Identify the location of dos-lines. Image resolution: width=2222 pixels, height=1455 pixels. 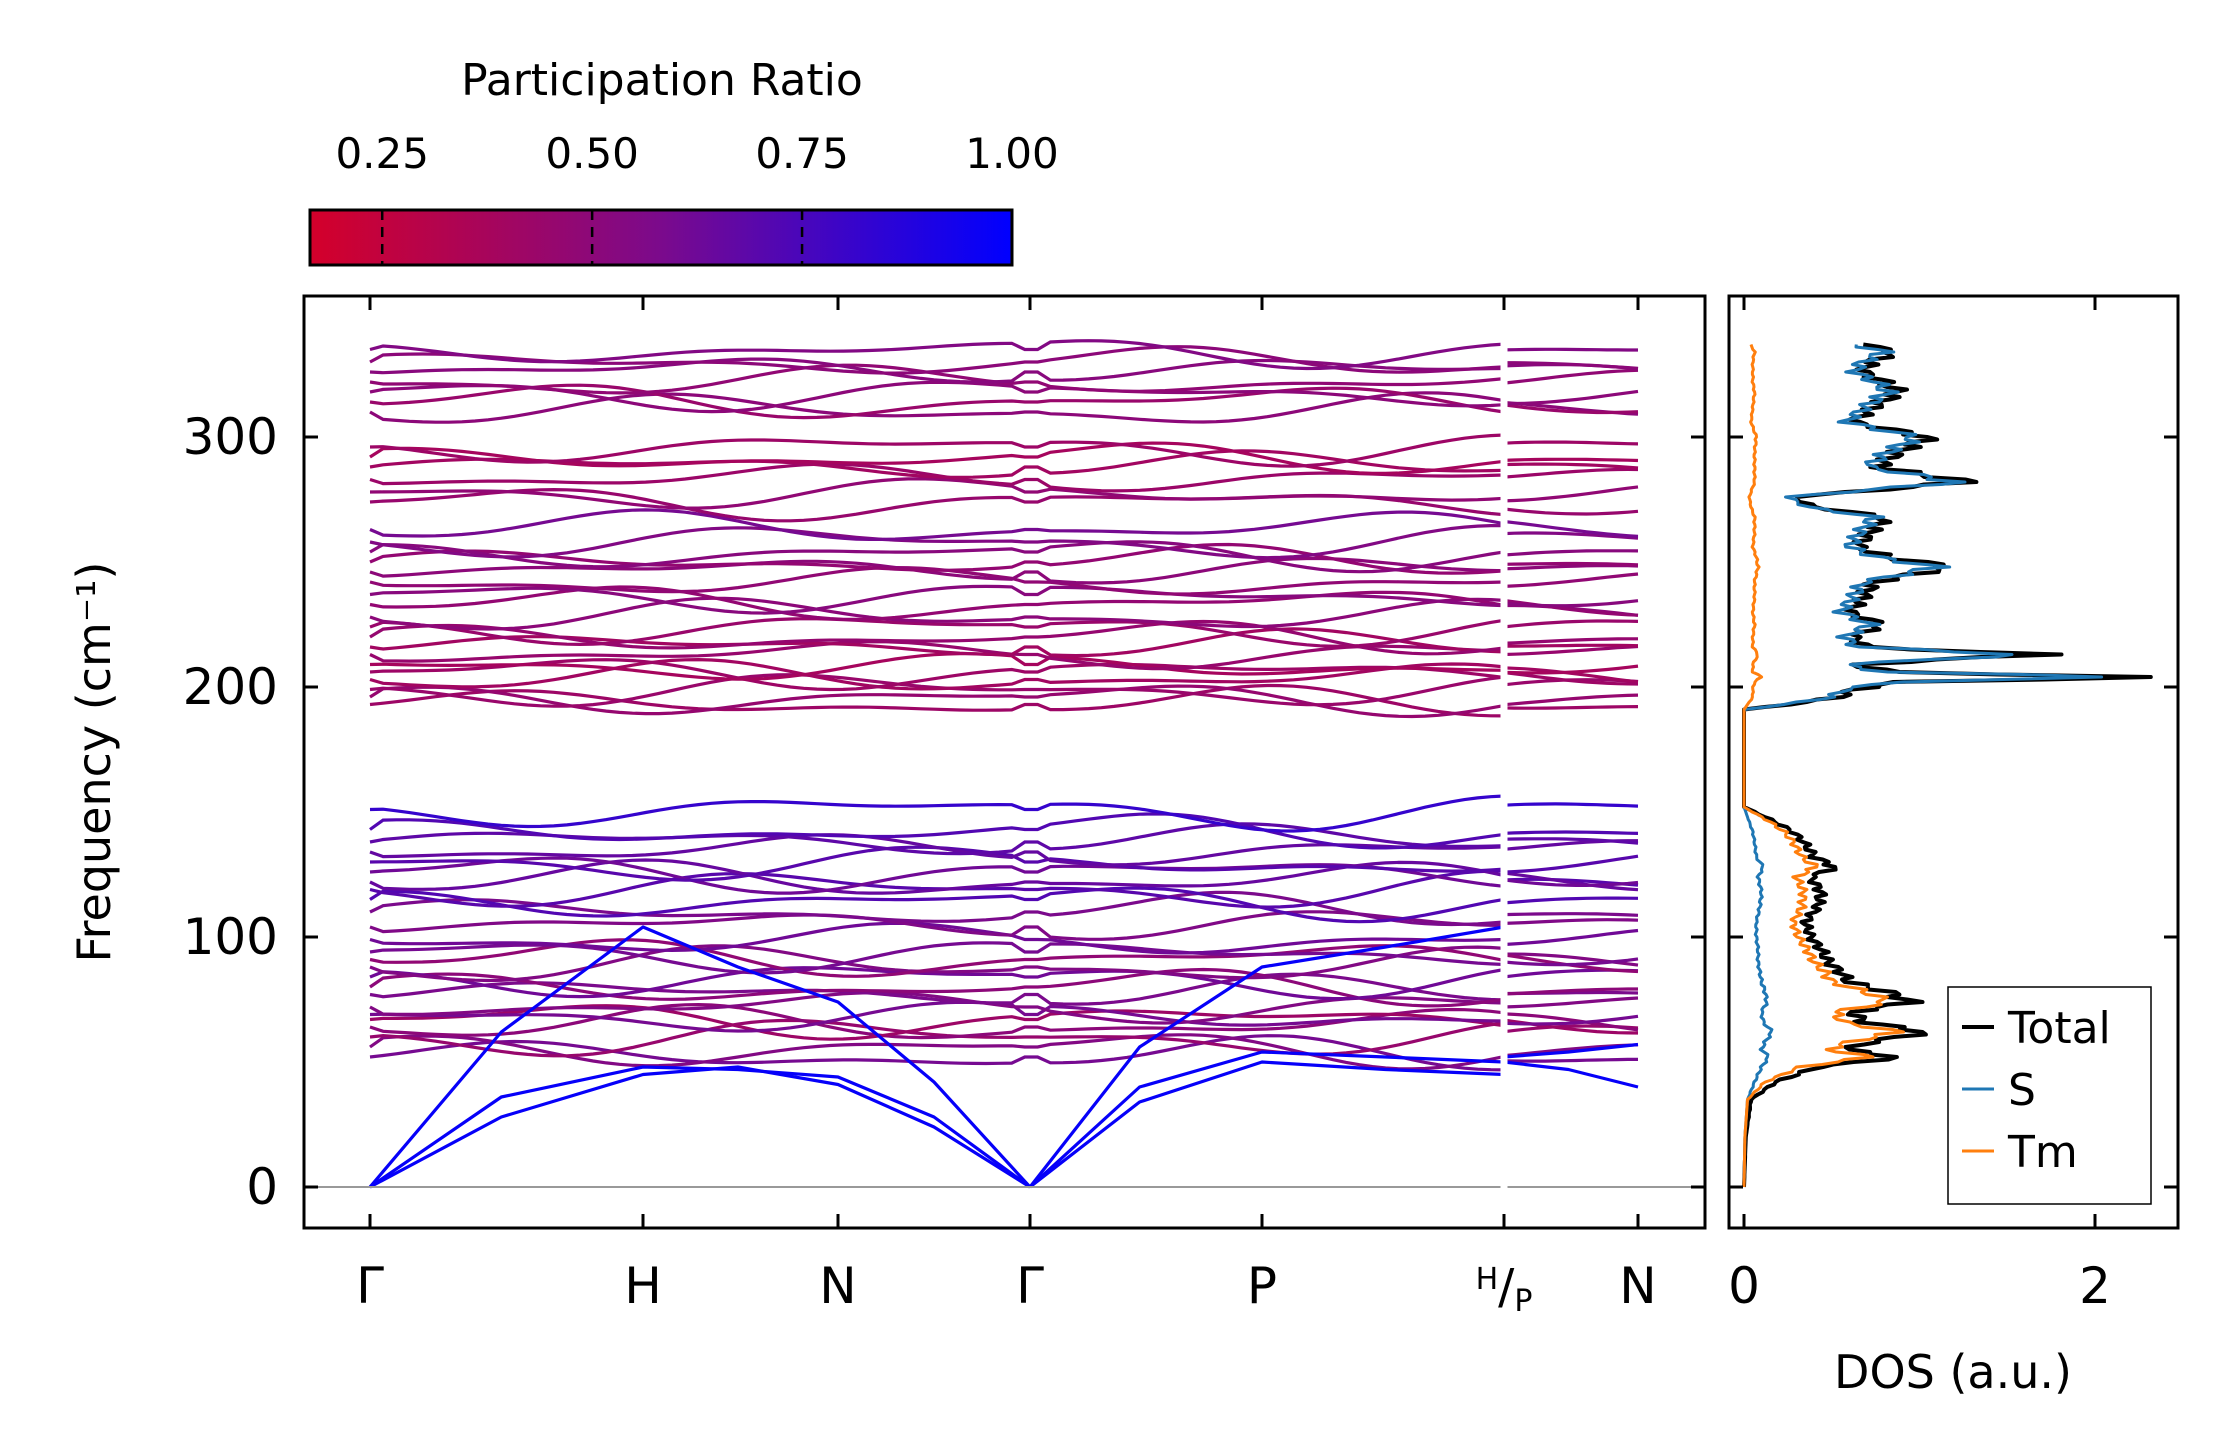
(1947, 765).